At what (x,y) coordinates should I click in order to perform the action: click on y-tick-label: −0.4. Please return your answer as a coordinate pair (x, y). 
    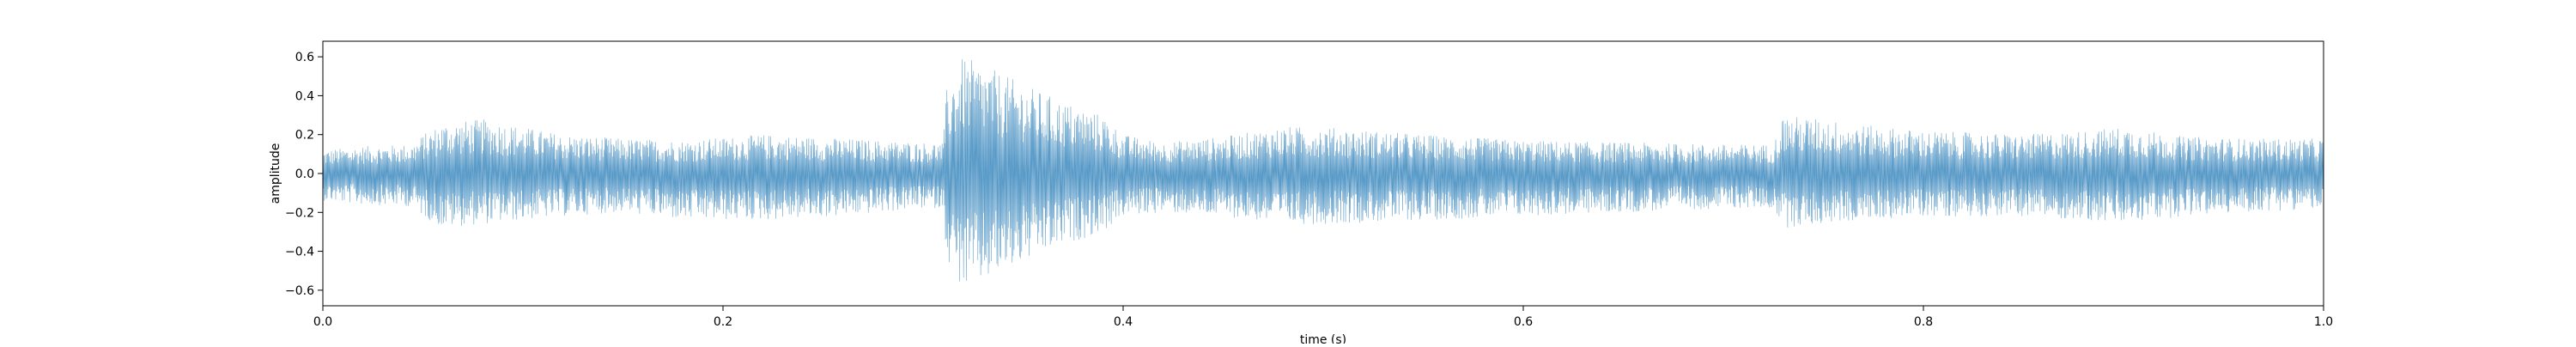
    Looking at the image, I should click on (300, 252).